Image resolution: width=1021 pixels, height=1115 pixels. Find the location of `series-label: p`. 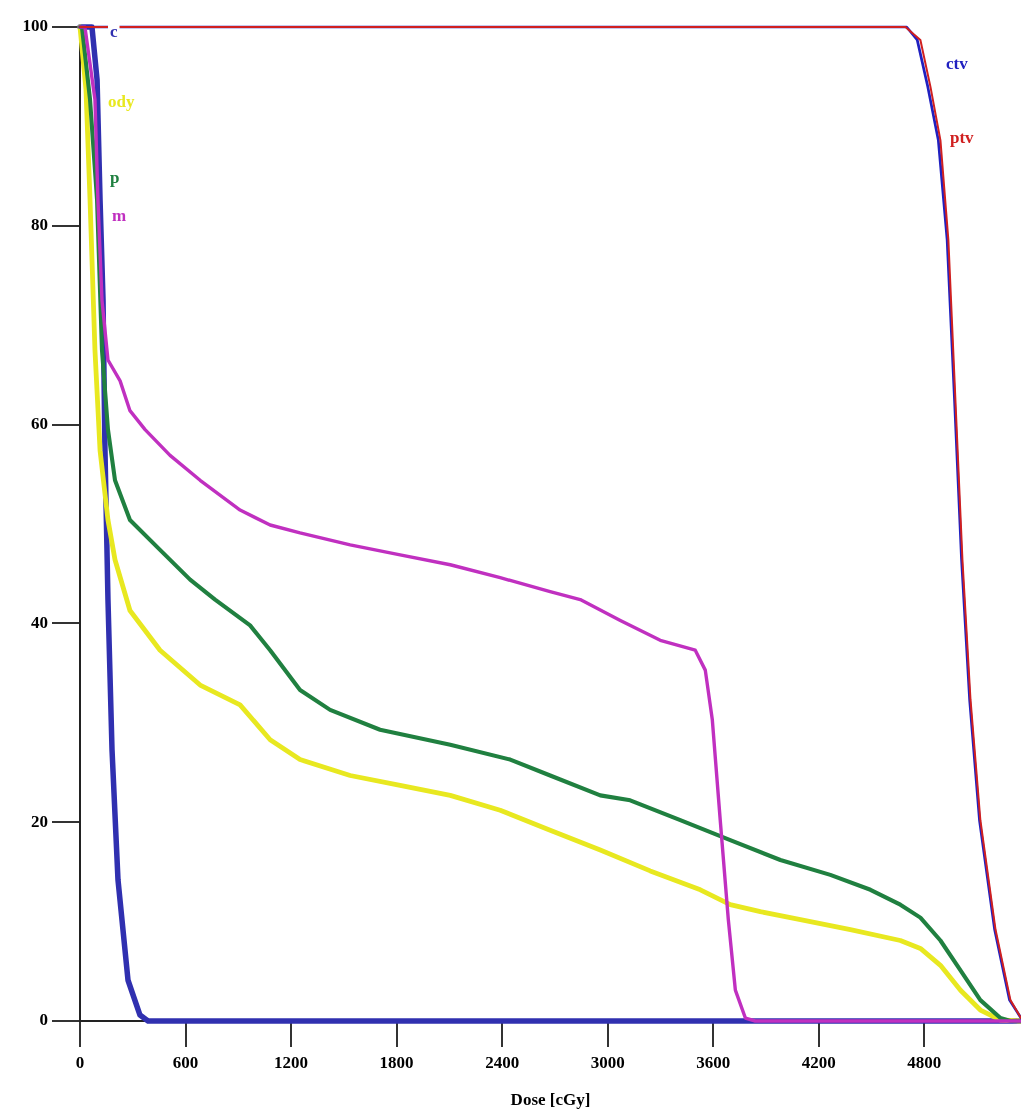

series-label: p is located at coordinates (115, 178).